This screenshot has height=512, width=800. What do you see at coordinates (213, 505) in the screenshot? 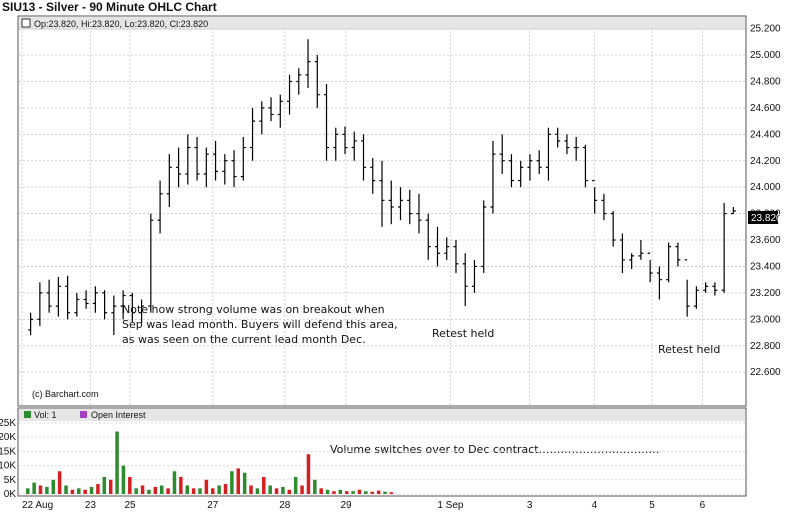
I see `date-tick-label: 27` at bounding box center [213, 505].